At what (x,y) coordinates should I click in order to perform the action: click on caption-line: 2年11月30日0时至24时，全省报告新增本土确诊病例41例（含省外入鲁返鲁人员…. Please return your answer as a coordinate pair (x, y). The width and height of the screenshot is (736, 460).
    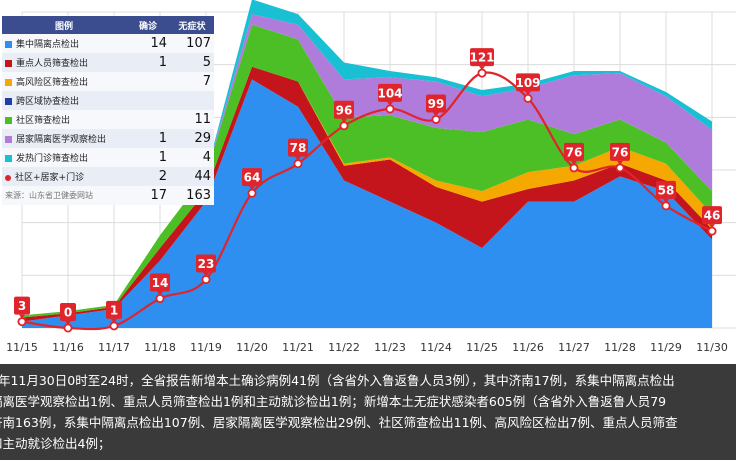
    Looking at the image, I should click on (337, 380).